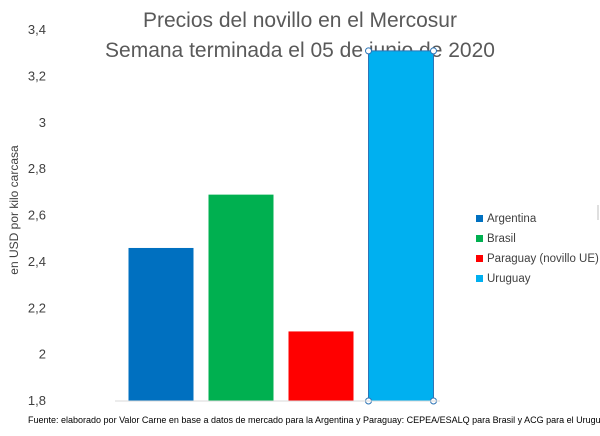  What do you see at coordinates (241, 297) in the screenshot?
I see `bar-brasil` at bounding box center [241, 297].